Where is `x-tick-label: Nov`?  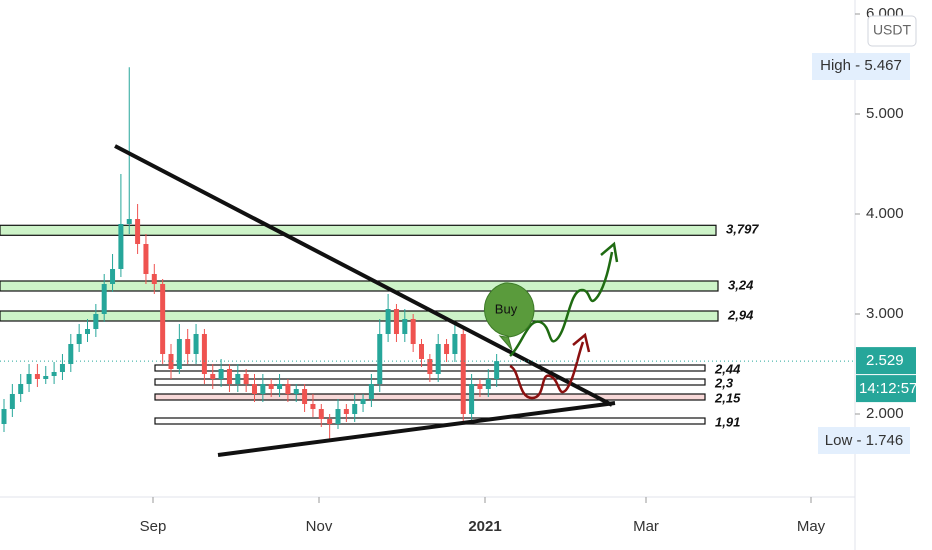
x-tick-label: Nov is located at coordinates (319, 526).